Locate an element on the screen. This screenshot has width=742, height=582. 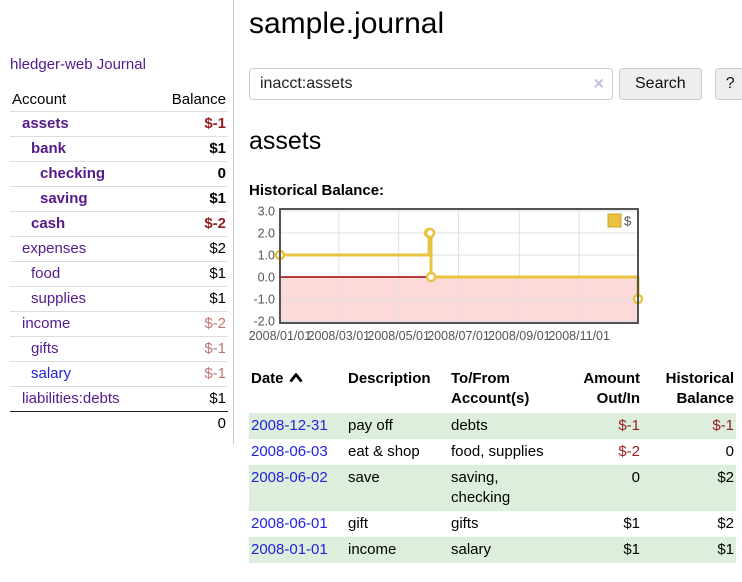
account-heading: assets is located at coordinates (285, 141).